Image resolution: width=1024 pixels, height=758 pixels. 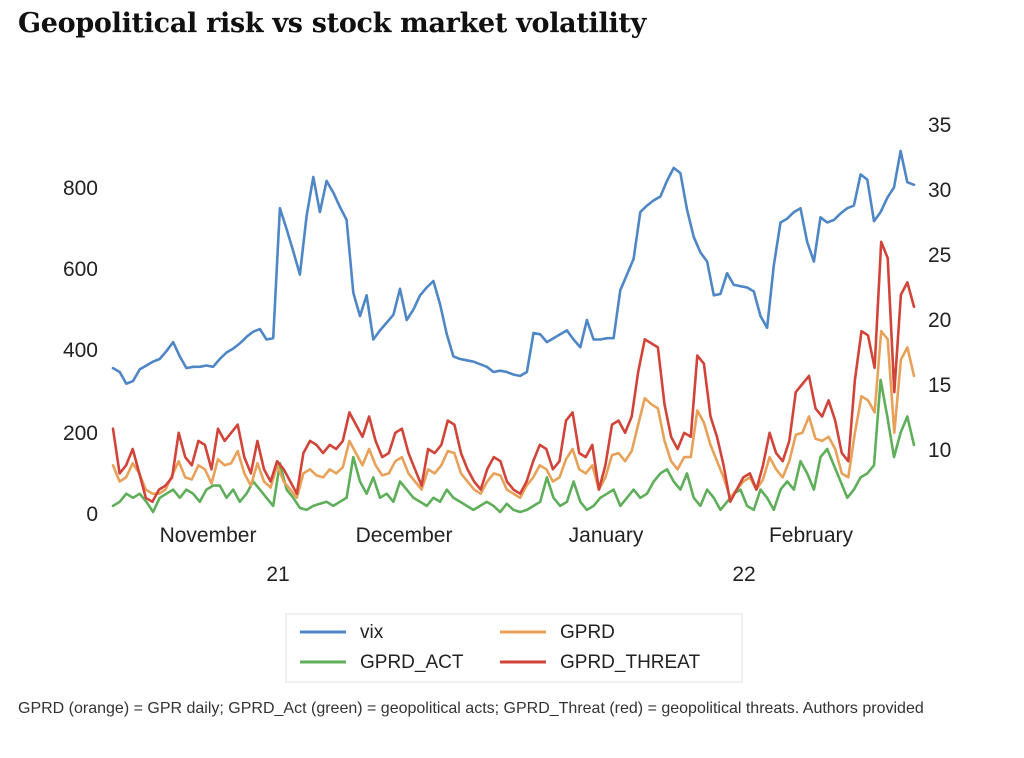 I want to click on left-axis-ticks: 0 200 400 600 800, so click(x=80, y=351).